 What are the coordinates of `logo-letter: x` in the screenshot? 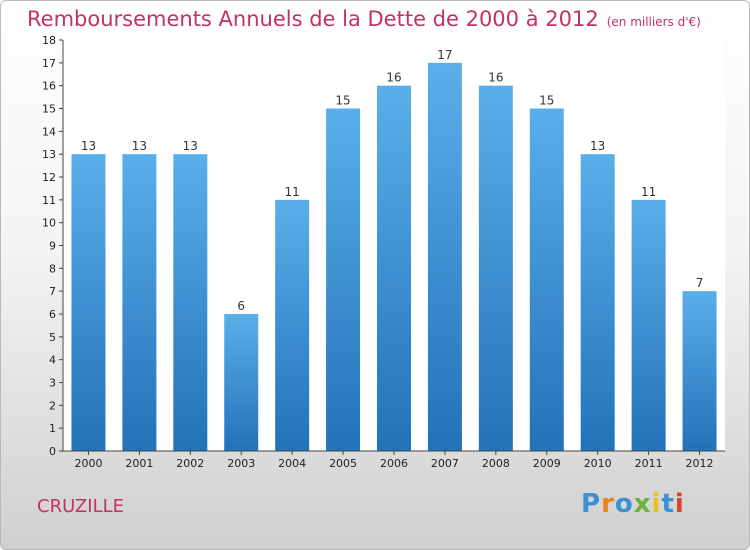 It's located at (642, 504).